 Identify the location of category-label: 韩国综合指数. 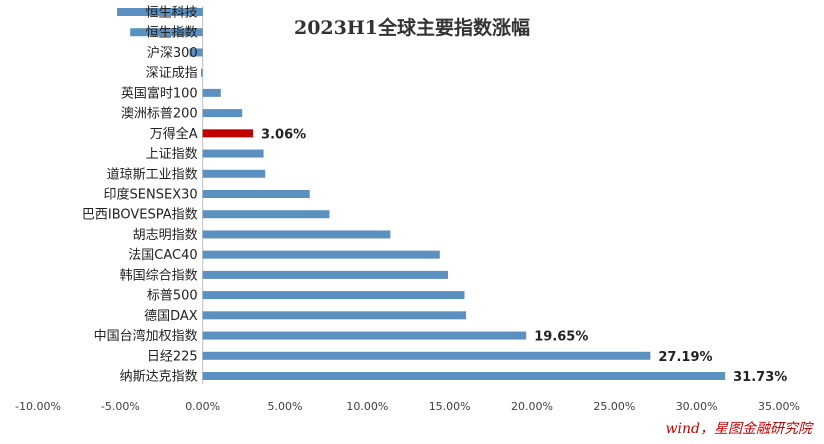
(159, 275).